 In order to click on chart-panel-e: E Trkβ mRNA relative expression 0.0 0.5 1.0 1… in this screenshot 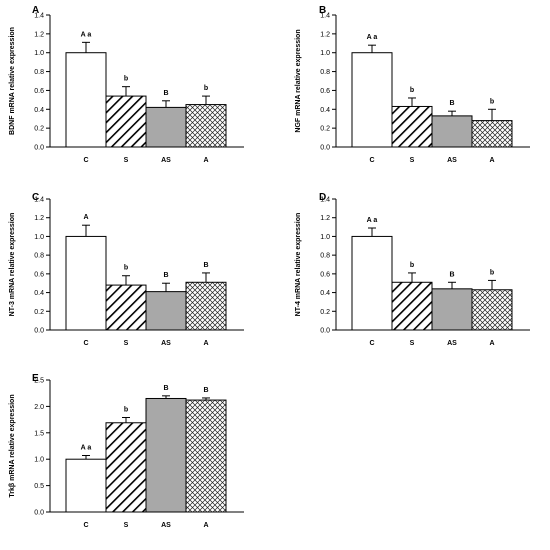, I will do `click(126, 451)`.